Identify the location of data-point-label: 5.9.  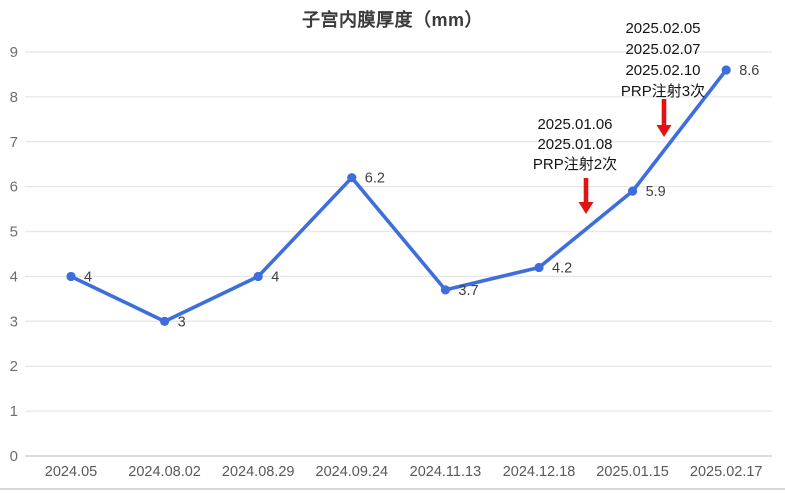
(656, 192).